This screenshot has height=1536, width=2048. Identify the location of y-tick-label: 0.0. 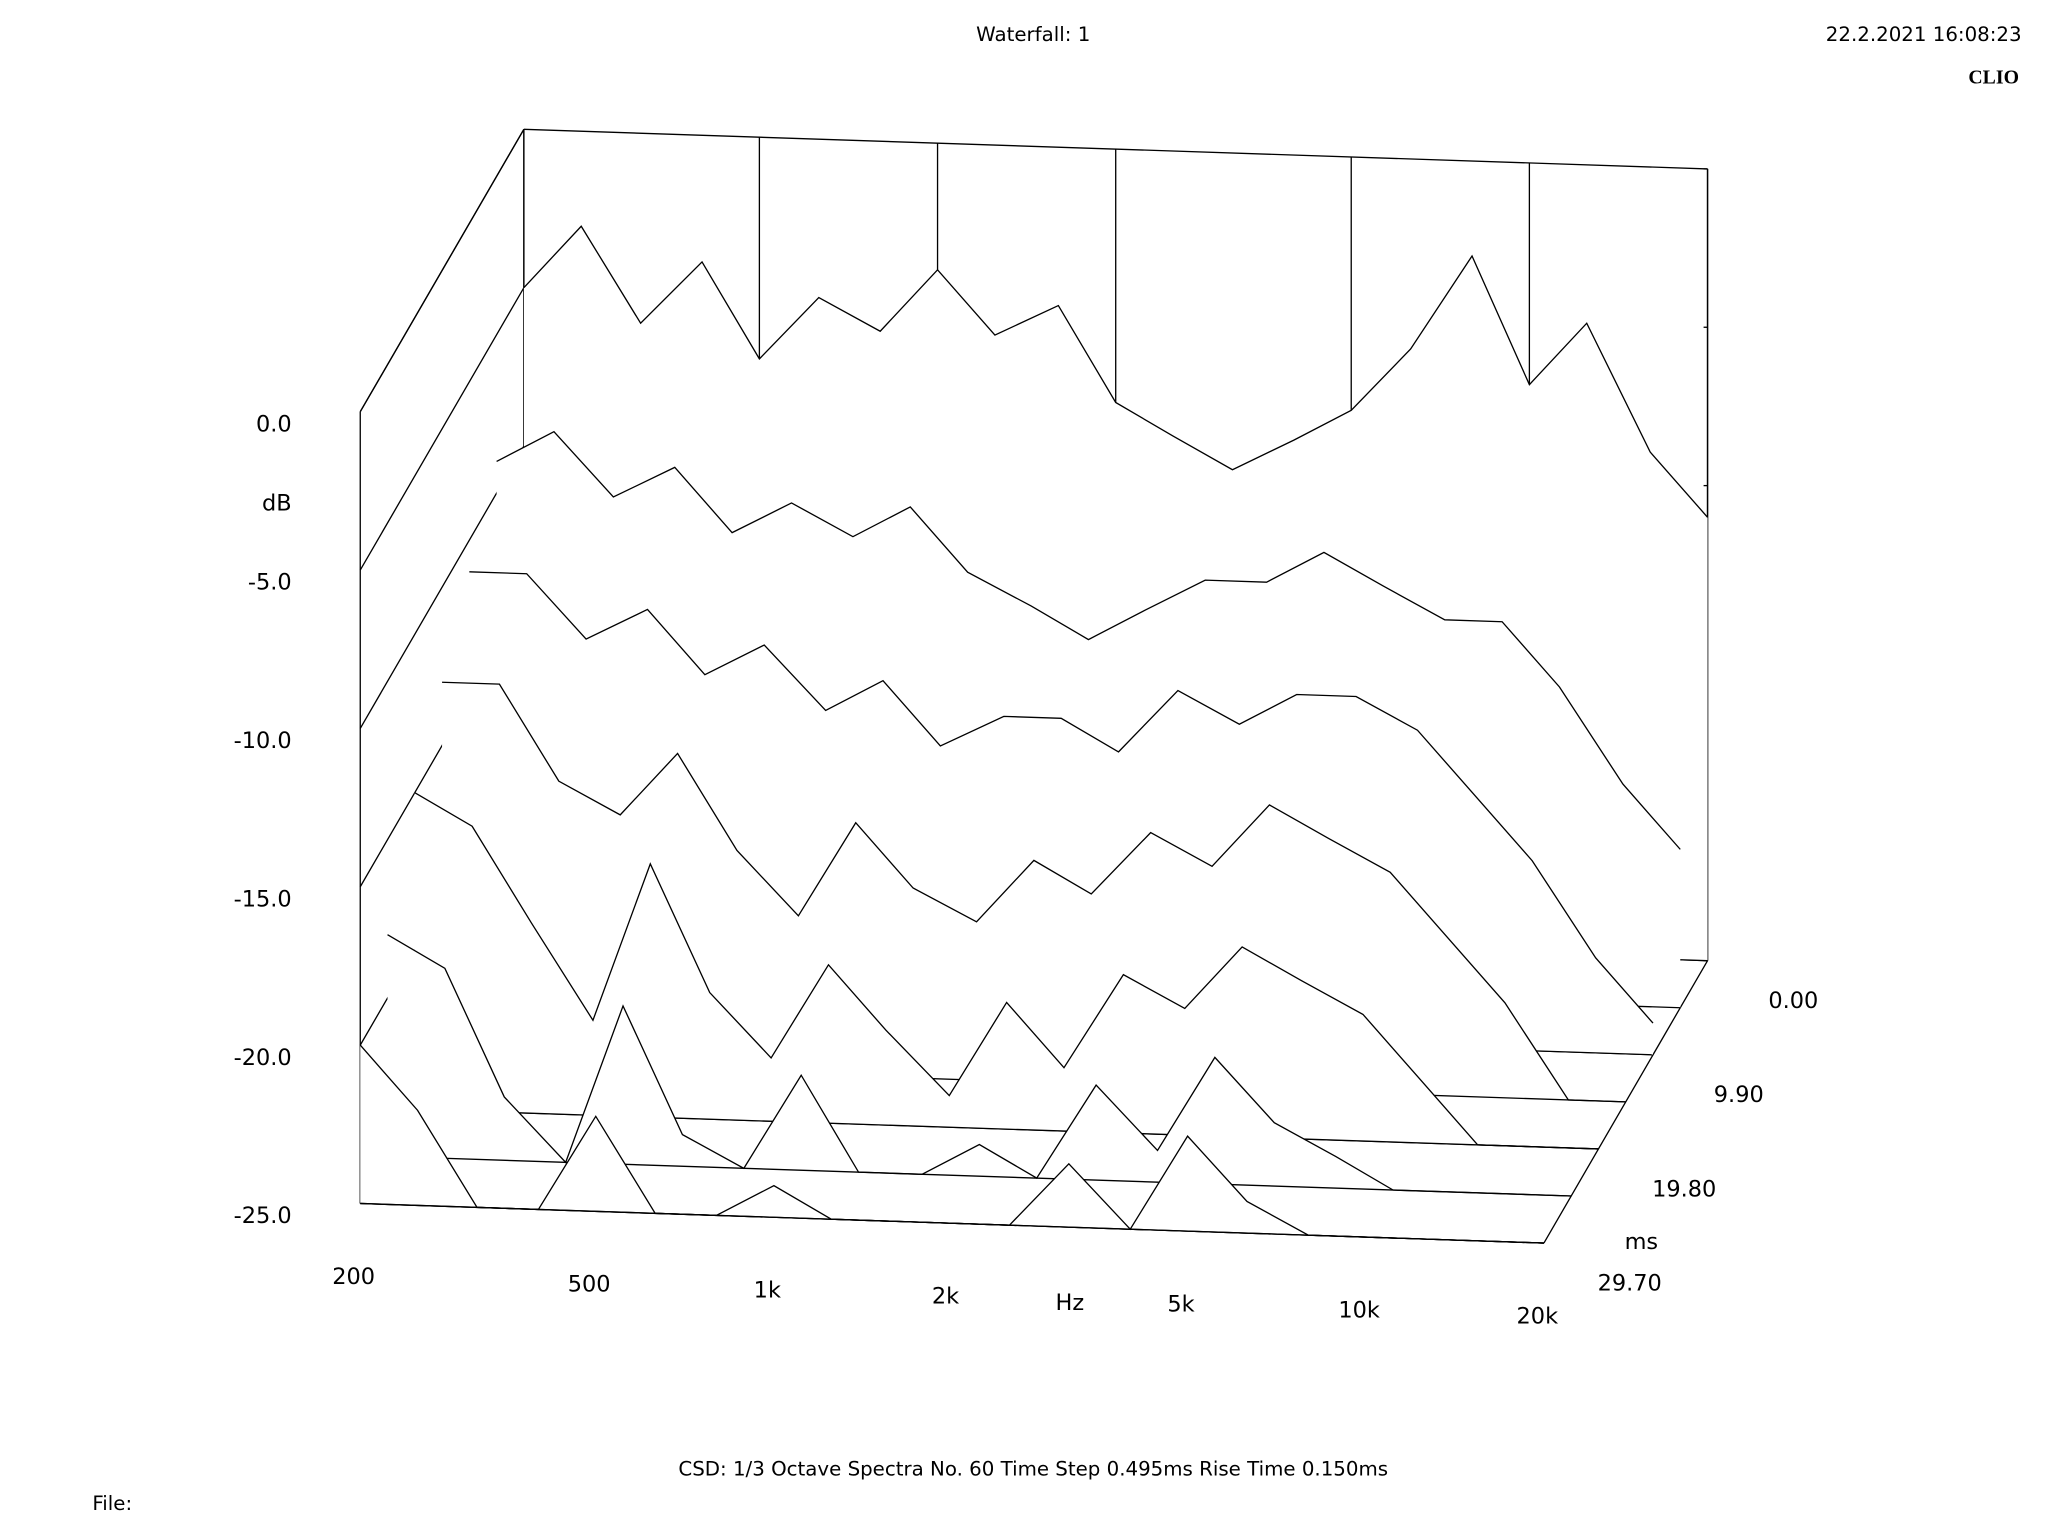
(274, 424).